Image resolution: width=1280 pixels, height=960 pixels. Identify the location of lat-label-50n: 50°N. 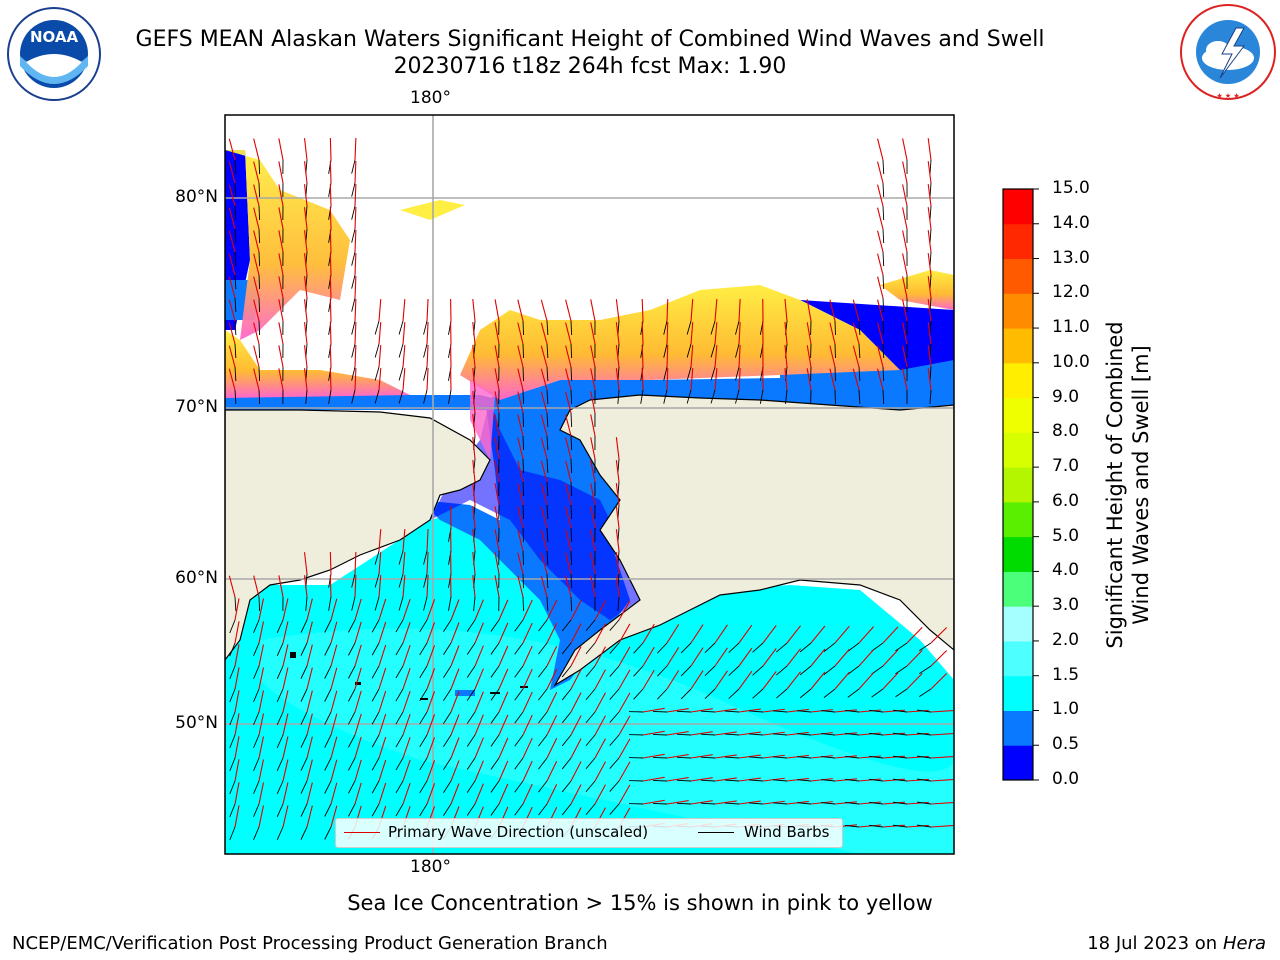
(196, 723).